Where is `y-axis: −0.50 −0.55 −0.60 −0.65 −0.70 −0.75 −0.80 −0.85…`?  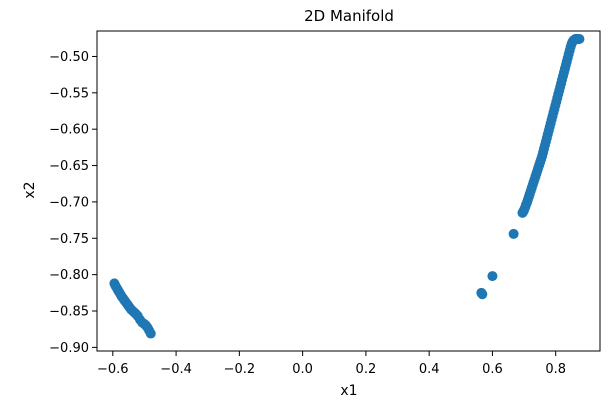 y-axis: −0.50 −0.55 −0.60 −0.65 −0.70 −0.75 −0.80 −0.85… is located at coordinates (73, 203).